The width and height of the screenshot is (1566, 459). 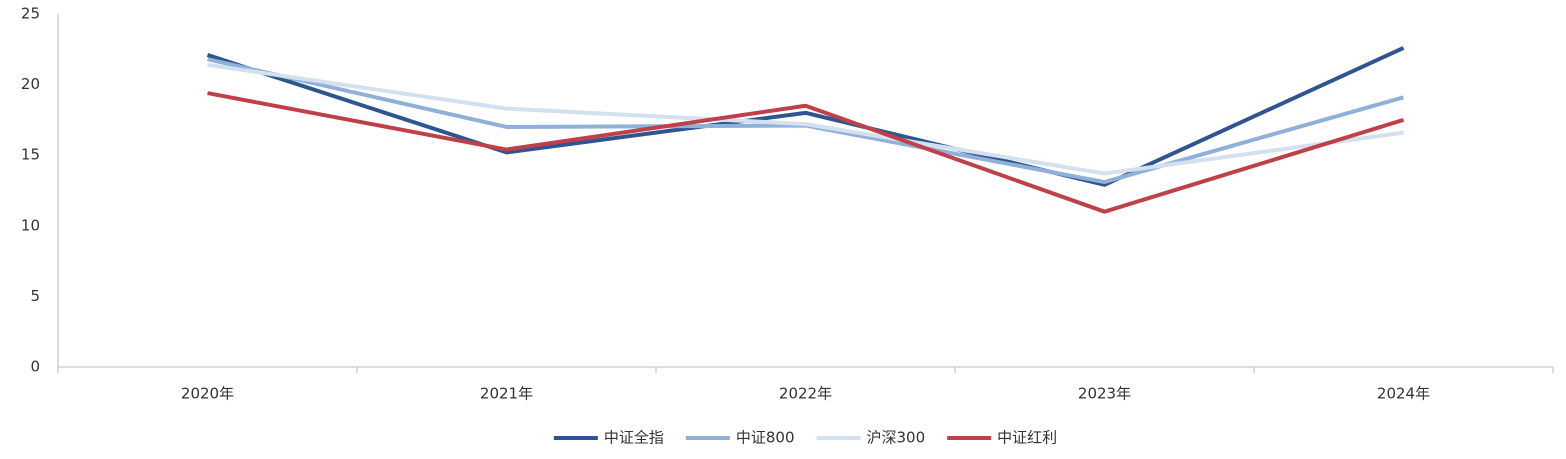 What do you see at coordinates (30, 155) in the screenshot?
I see `y-tick-label: 15` at bounding box center [30, 155].